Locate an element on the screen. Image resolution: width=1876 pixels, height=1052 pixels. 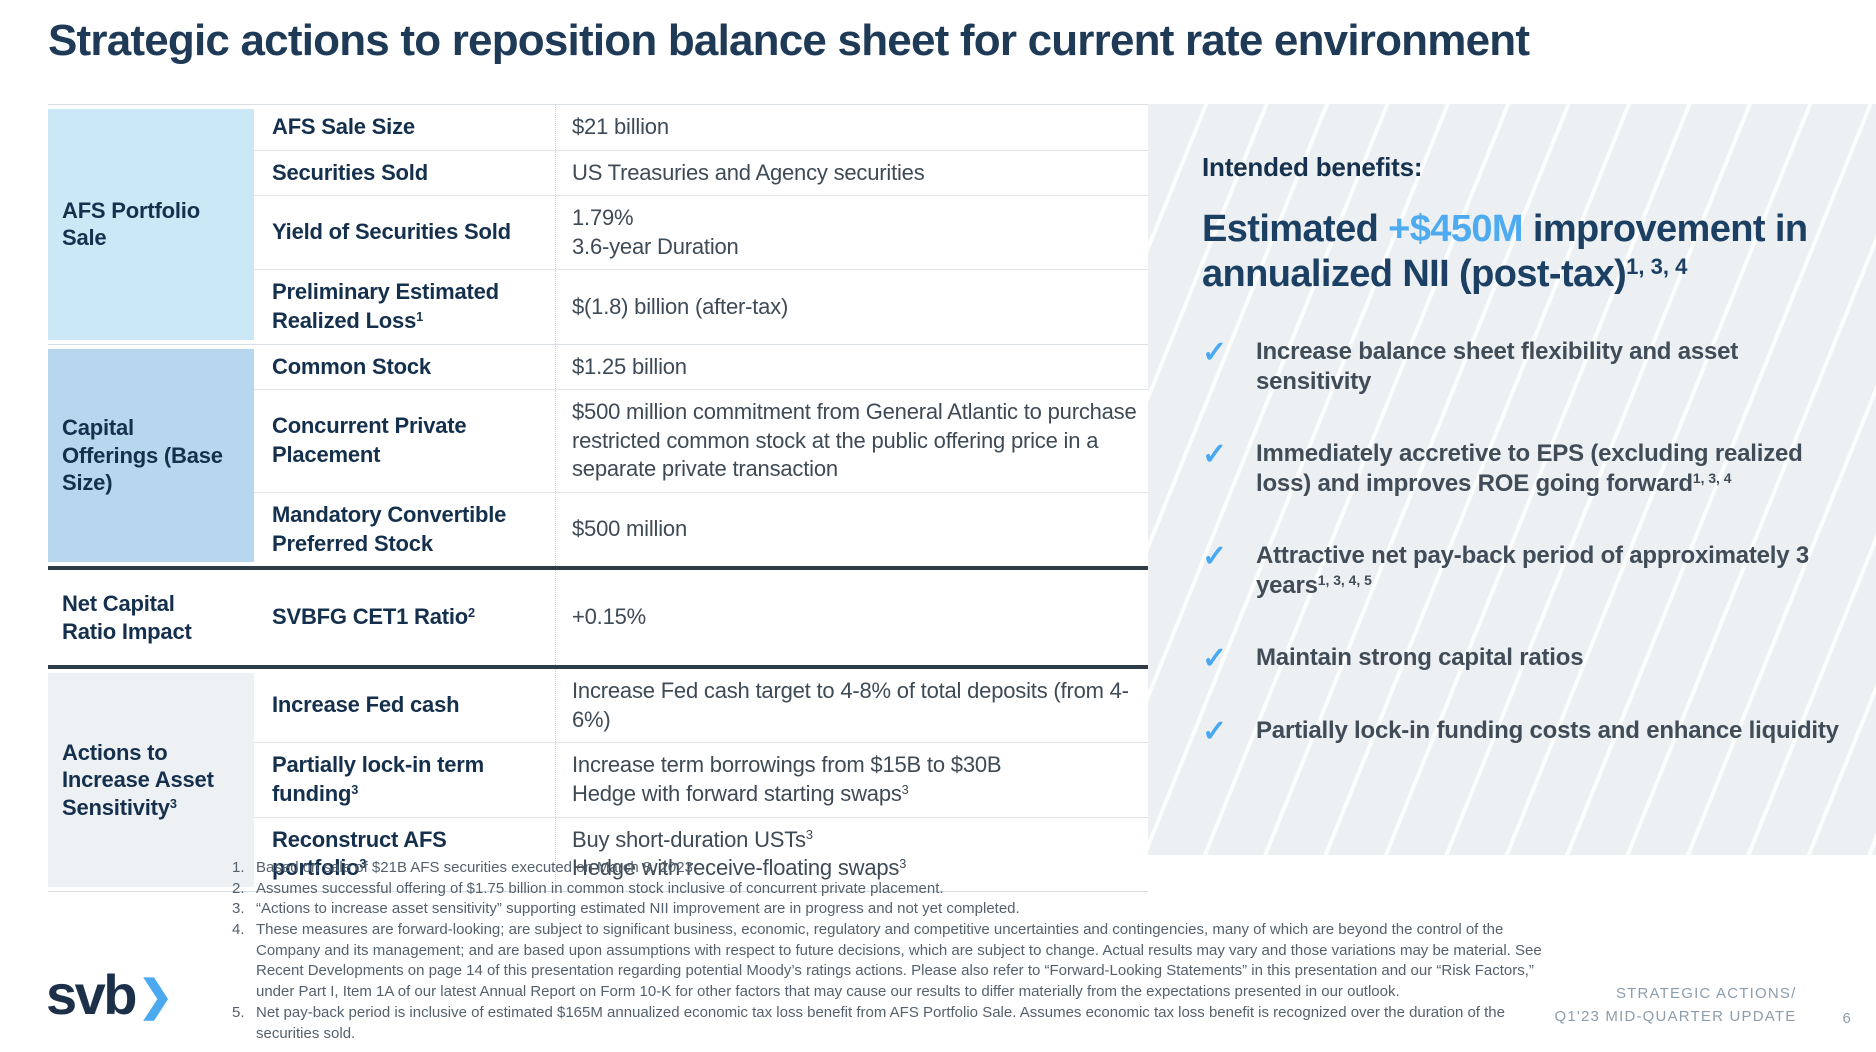
category-cell-net-capital-ratio: Net Capital Ratio Impact is located at coordinates (151, 618).